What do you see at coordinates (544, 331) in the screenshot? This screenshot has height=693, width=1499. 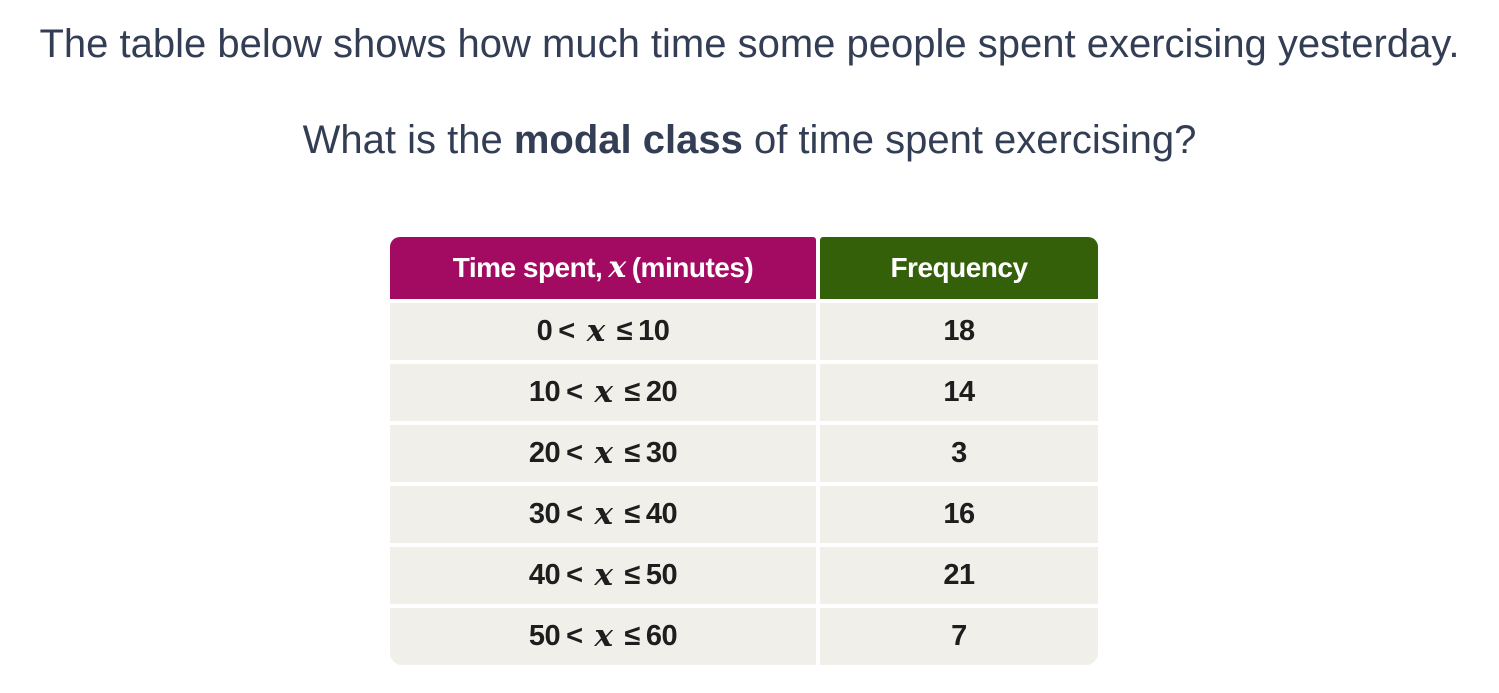 I see `interval-lower-bound: 0` at bounding box center [544, 331].